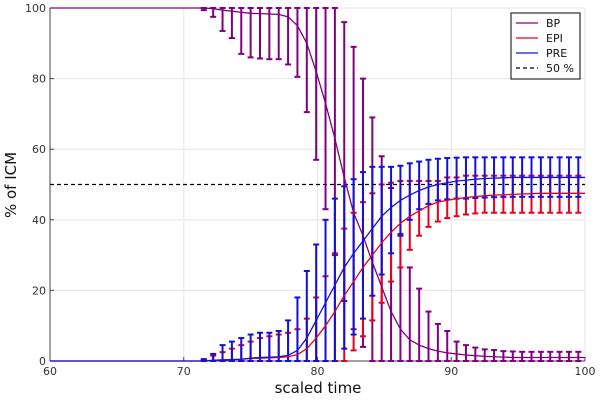 Image resolution: width=600 pixels, height=400 pixels. What do you see at coordinates (585, 371) in the screenshot?
I see `x-tick-label: 100` at bounding box center [585, 371].